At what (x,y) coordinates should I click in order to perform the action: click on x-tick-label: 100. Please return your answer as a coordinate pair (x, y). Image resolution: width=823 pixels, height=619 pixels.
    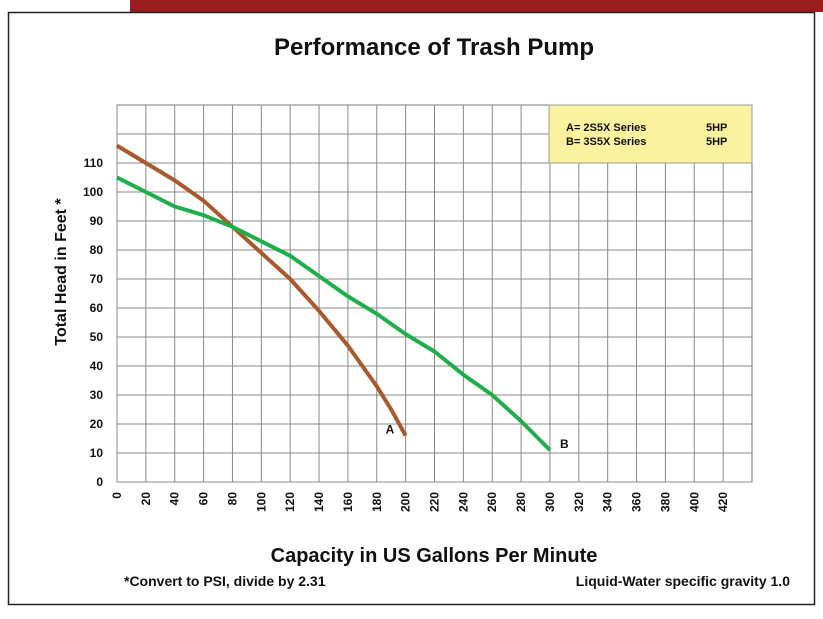
    Looking at the image, I should click on (261, 502).